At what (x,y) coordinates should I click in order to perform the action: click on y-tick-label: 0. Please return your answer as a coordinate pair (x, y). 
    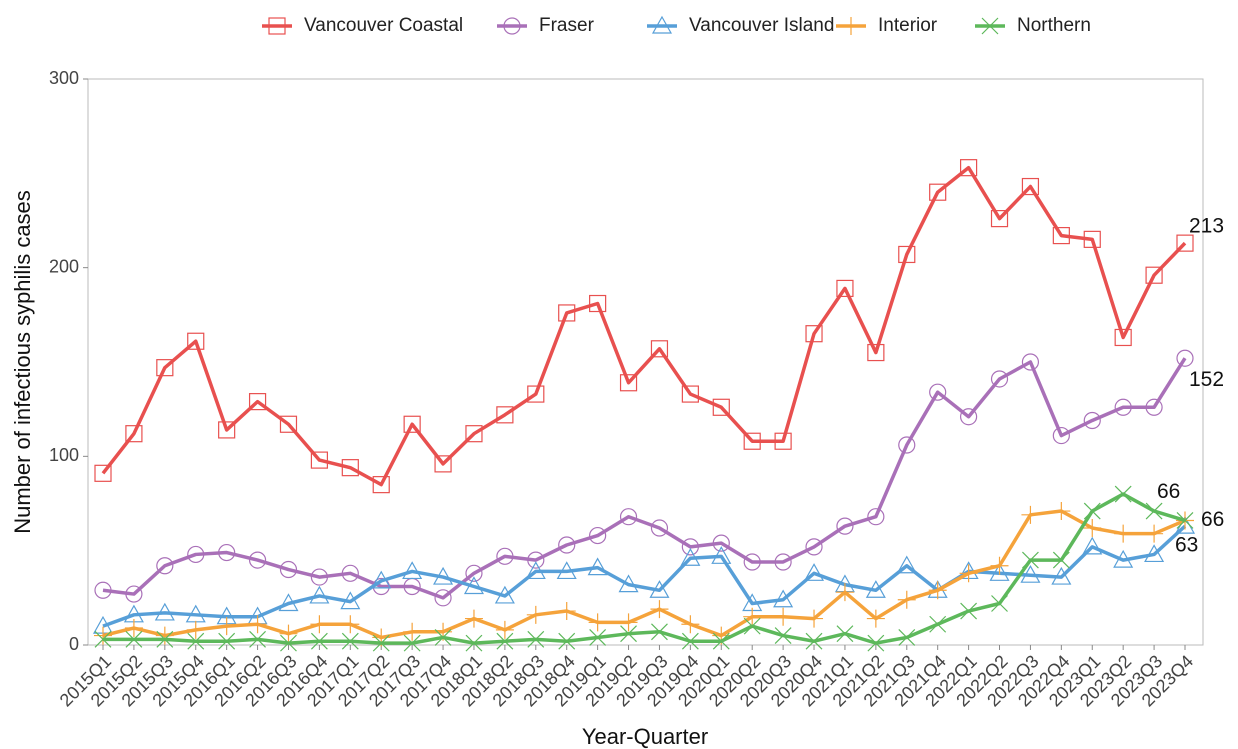
    Looking at the image, I should click on (74, 644).